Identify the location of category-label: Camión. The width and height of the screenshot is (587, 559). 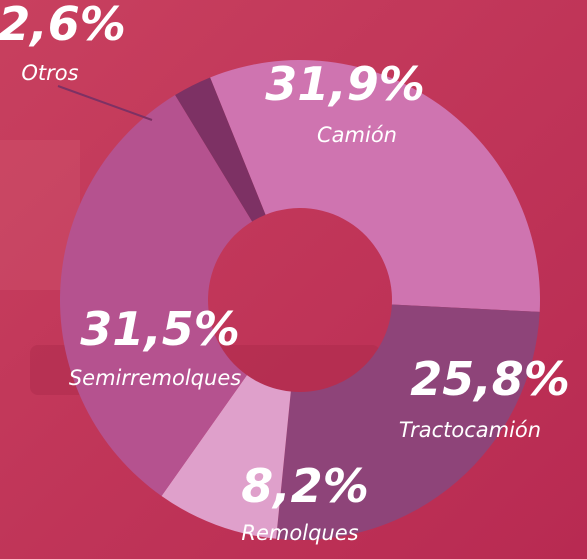
(357, 135).